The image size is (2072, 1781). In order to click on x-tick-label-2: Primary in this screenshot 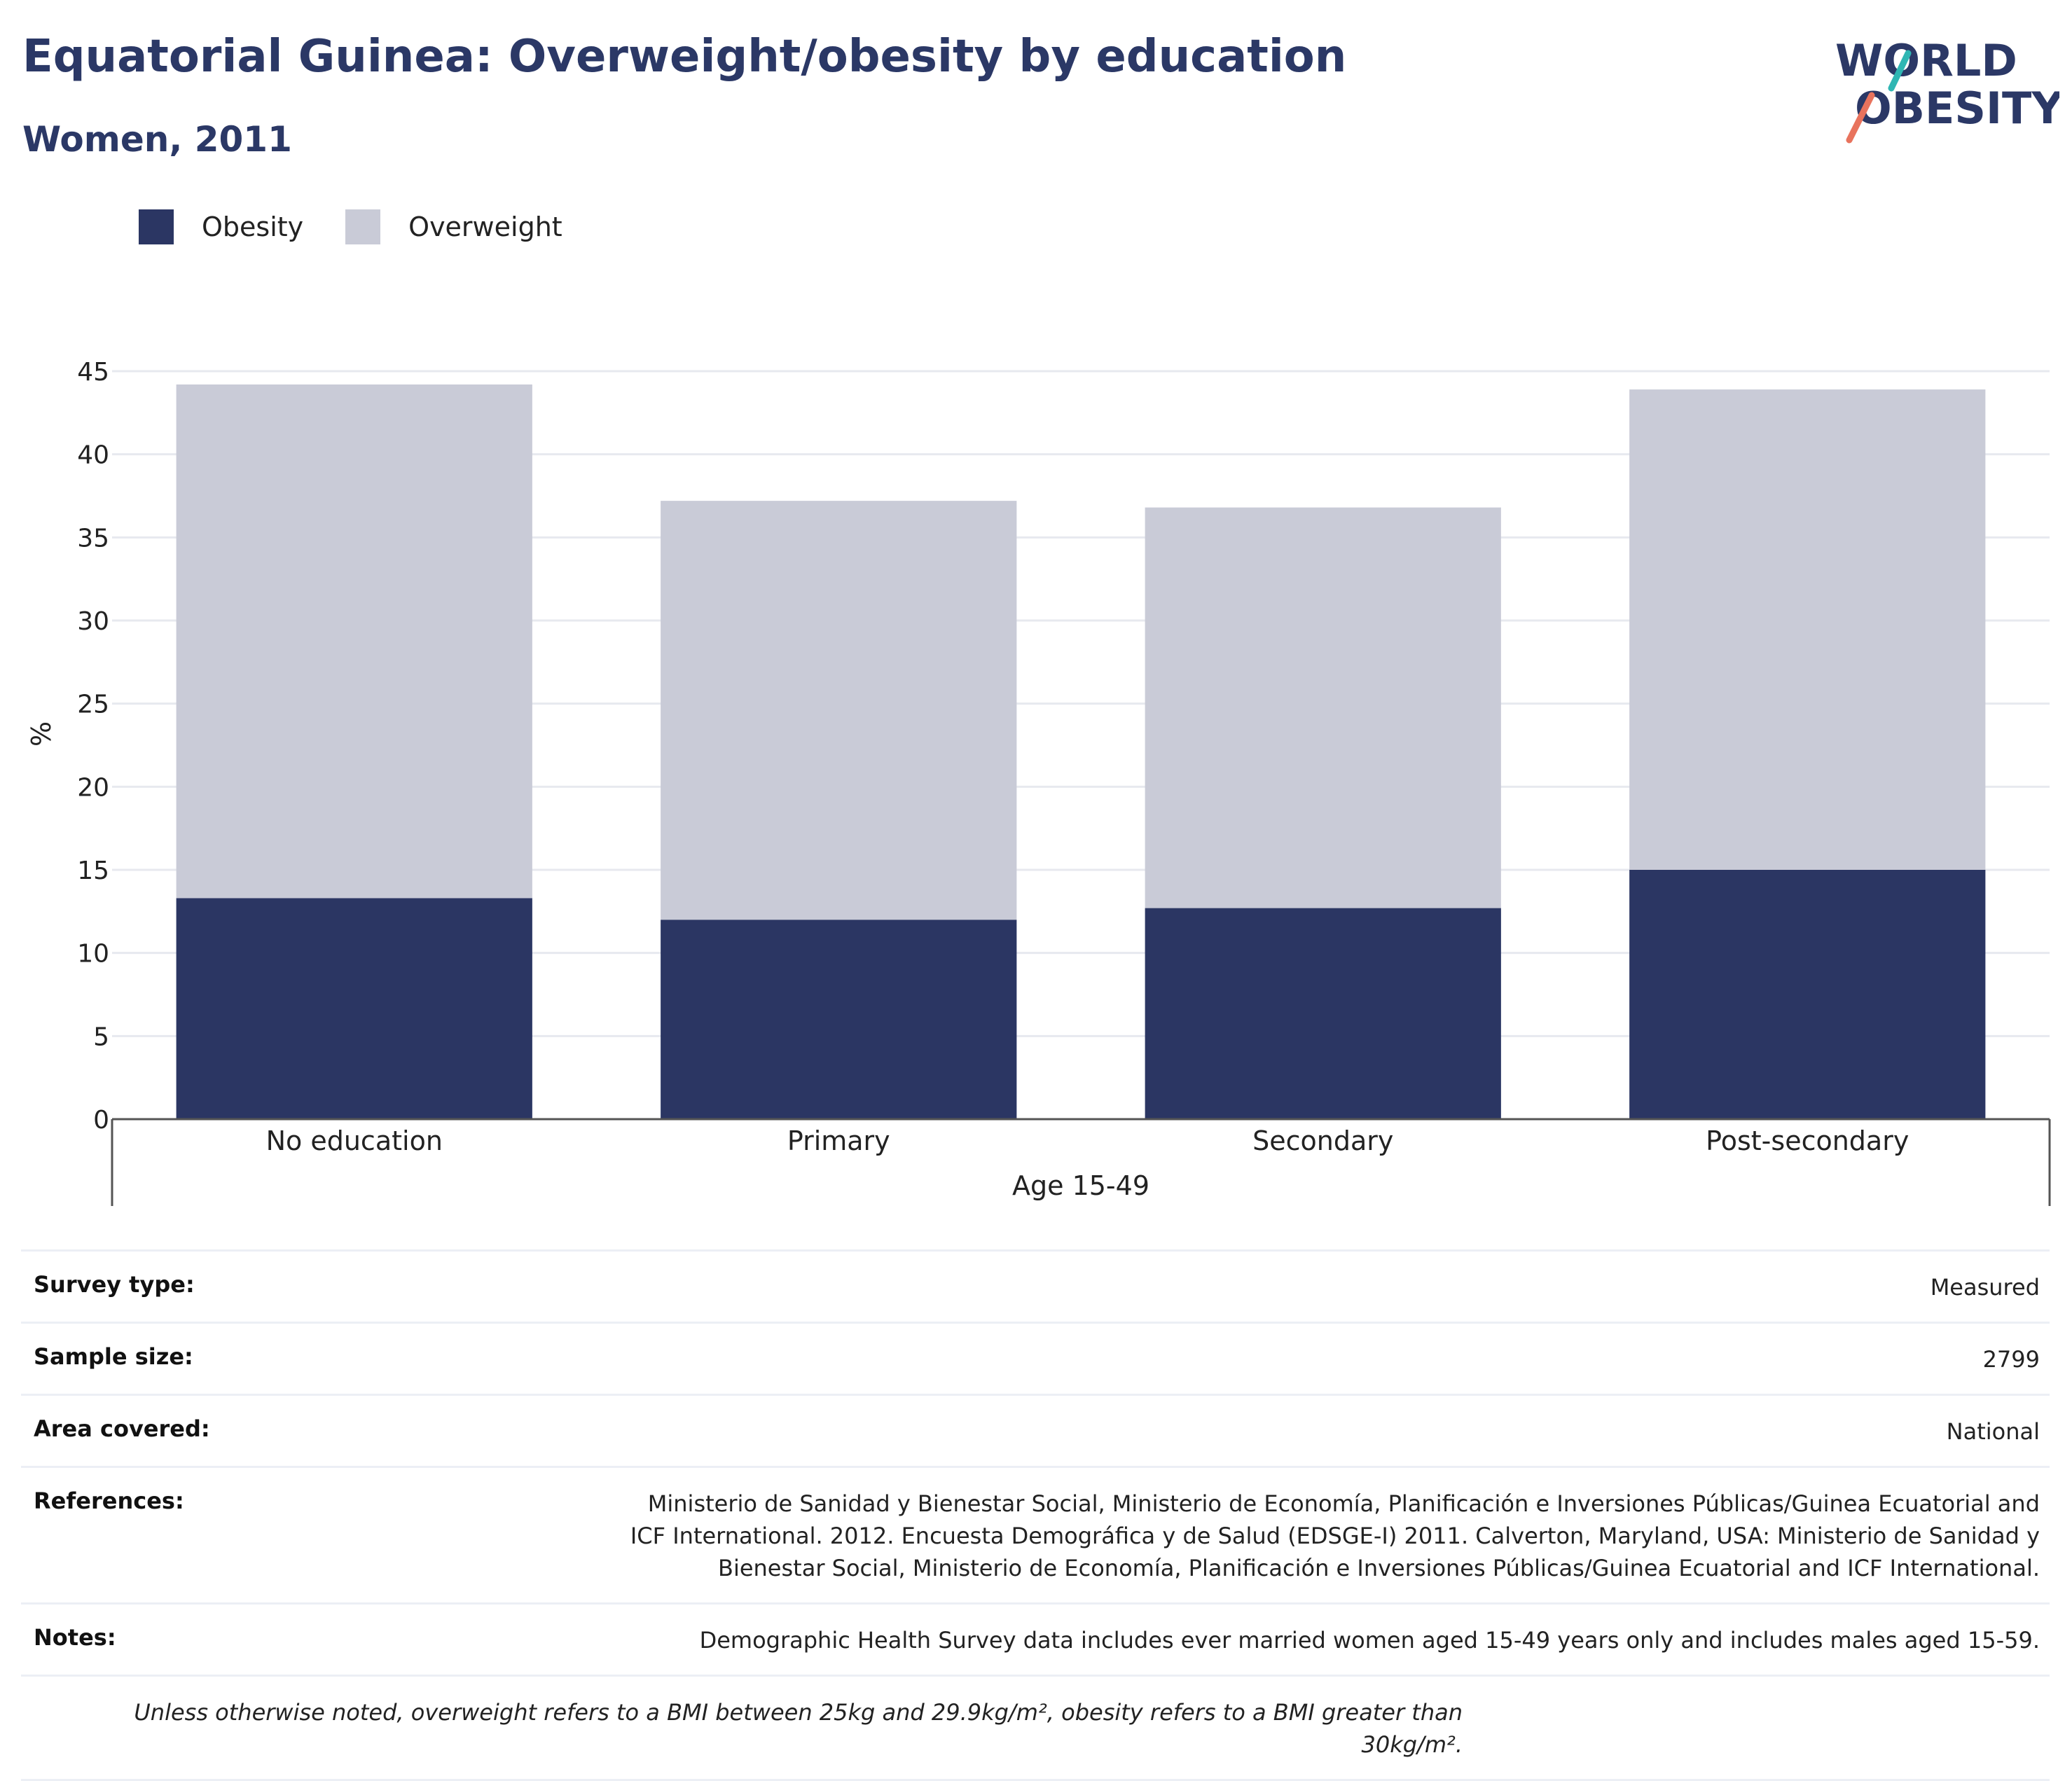, I will do `click(838, 1140)`.